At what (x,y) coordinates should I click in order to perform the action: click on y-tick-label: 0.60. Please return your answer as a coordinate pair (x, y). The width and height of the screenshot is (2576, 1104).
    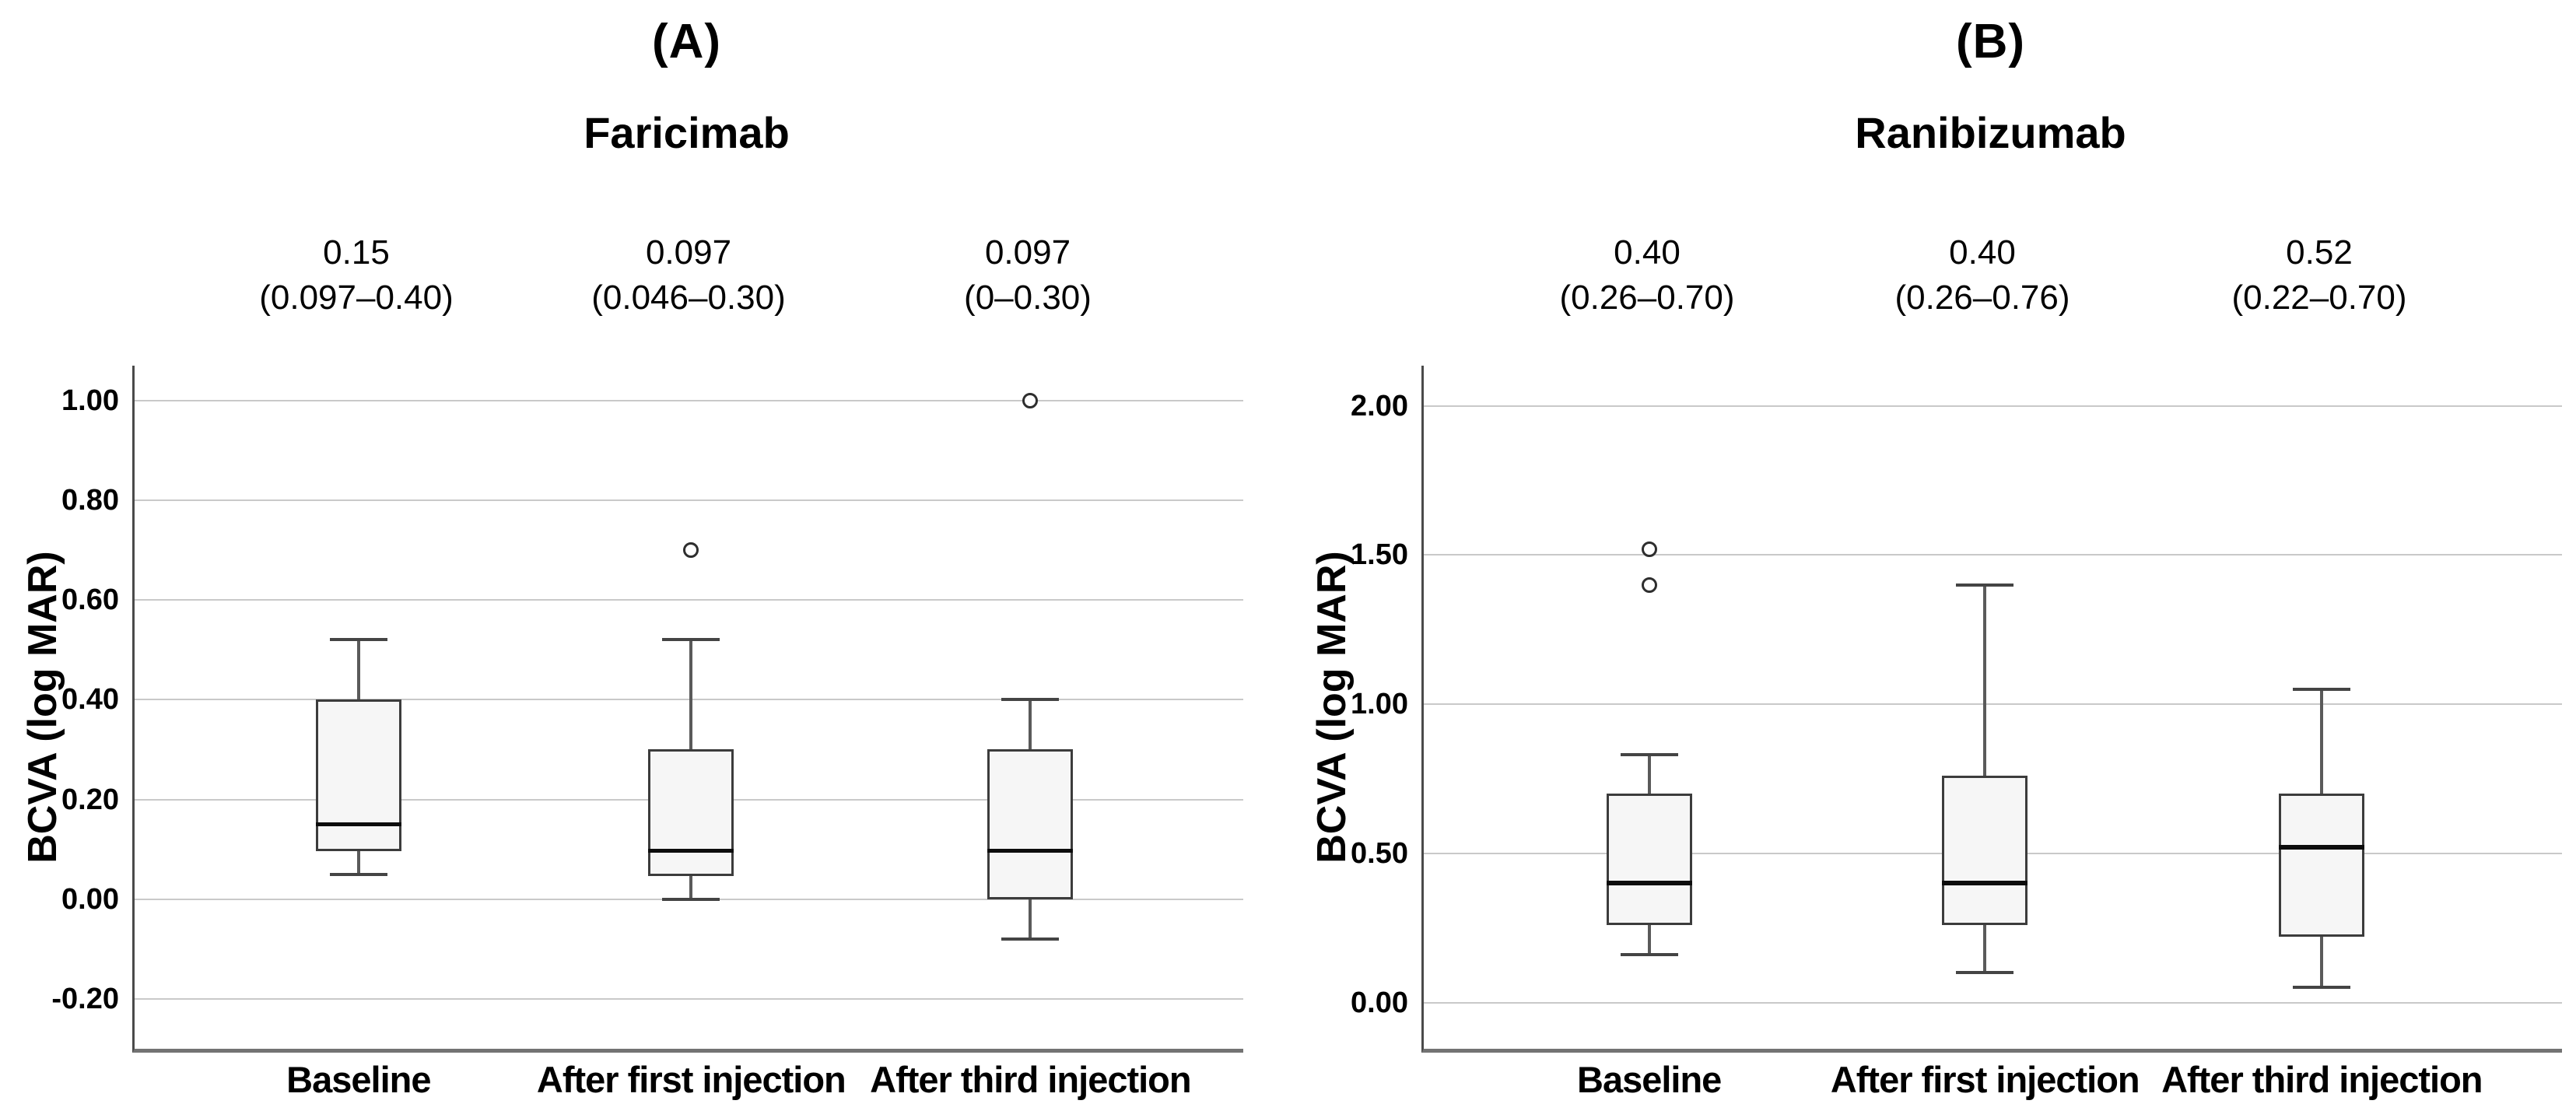
    Looking at the image, I should click on (90, 600).